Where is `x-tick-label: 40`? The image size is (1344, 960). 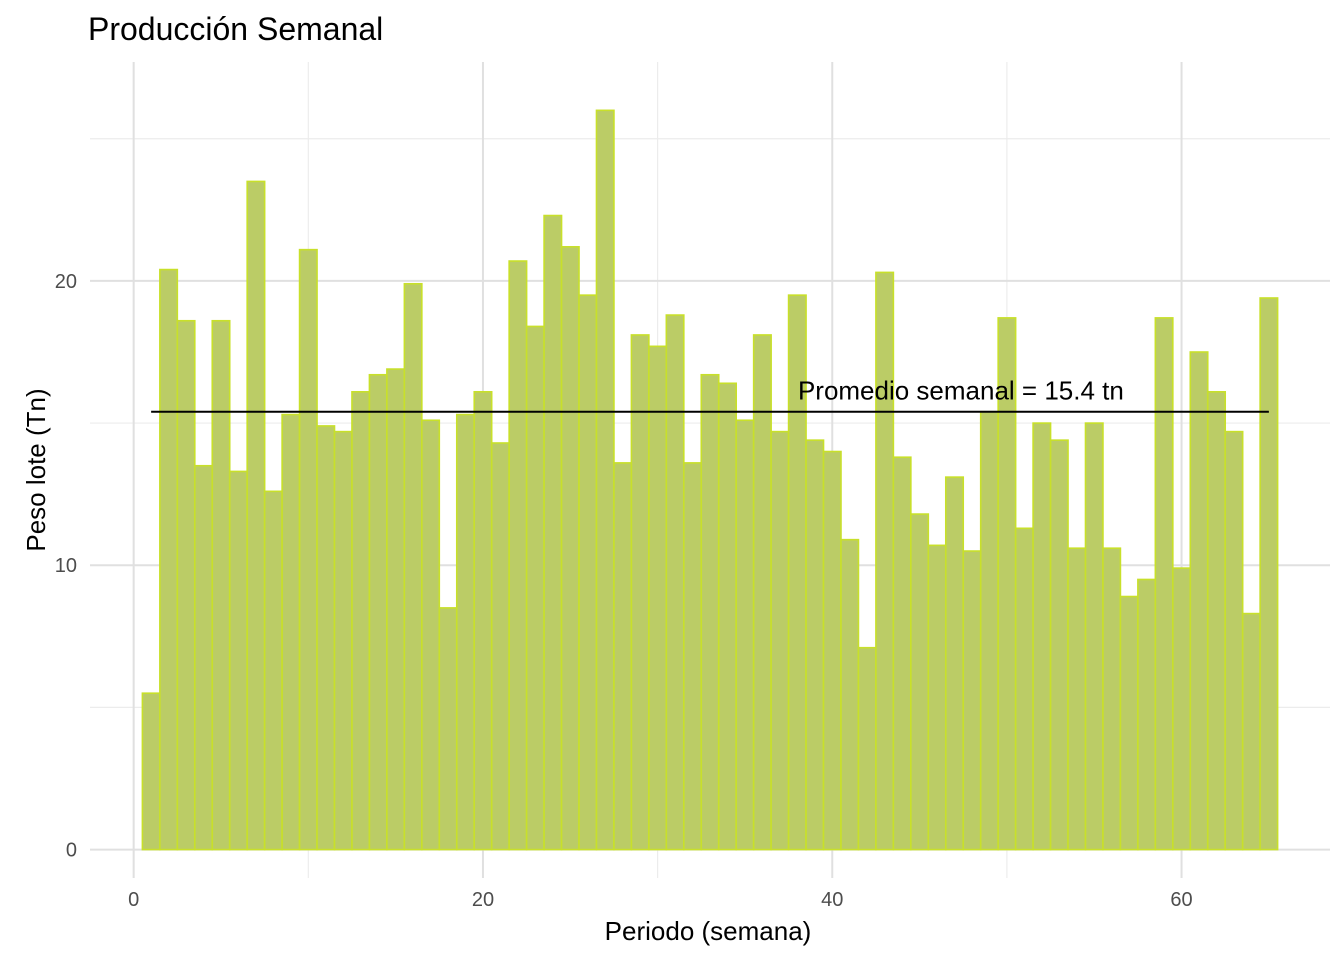 x-tick-label: 40 is located at coordinates (832, 900).